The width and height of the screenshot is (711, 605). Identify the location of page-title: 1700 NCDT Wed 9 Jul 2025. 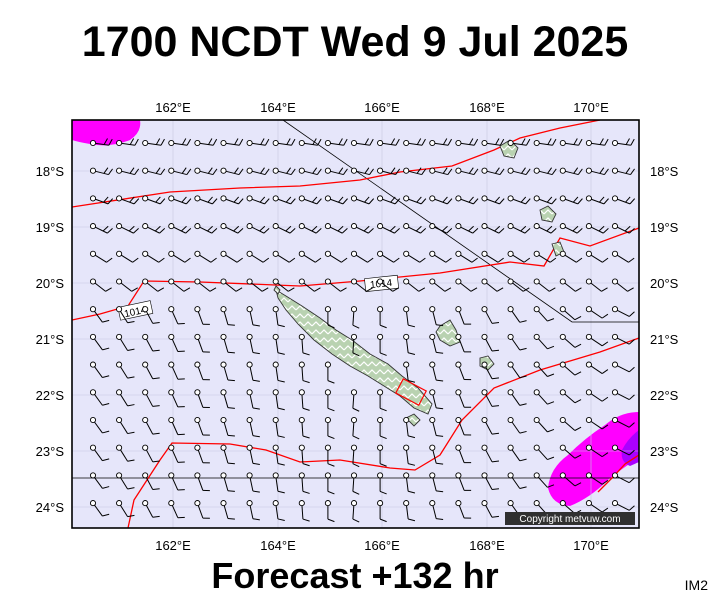
(355, 42).